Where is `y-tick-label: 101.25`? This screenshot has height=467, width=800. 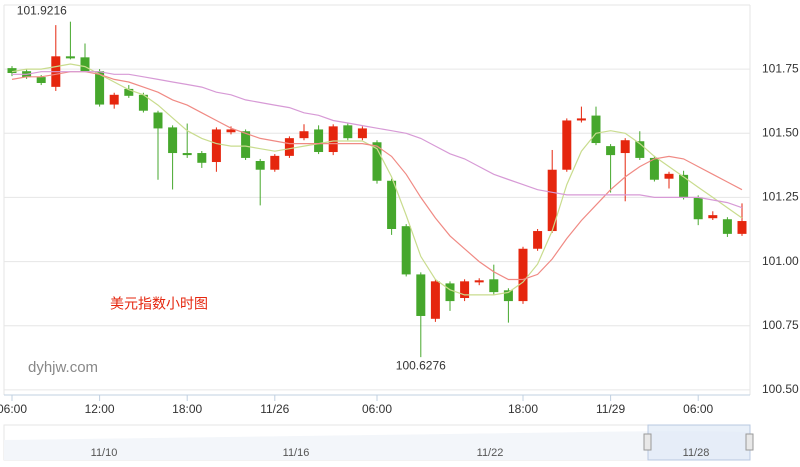
y-tick-label: 101.25 is located at coordinates (780, 197).